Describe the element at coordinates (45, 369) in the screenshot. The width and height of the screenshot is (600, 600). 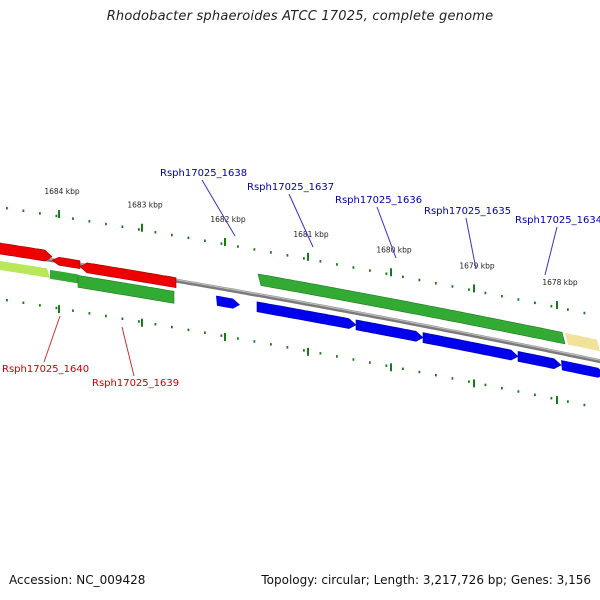
I see `gene-label: Rsph17025_1640` at that location.